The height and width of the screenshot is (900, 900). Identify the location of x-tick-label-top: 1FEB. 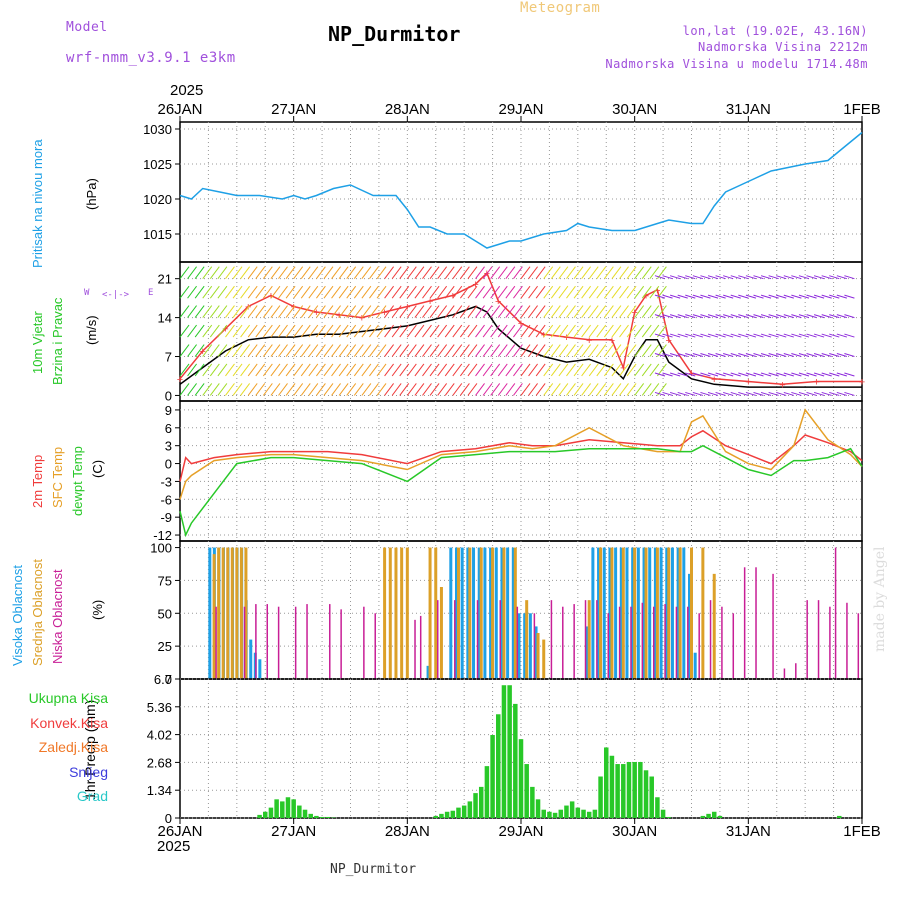
(862, 109).